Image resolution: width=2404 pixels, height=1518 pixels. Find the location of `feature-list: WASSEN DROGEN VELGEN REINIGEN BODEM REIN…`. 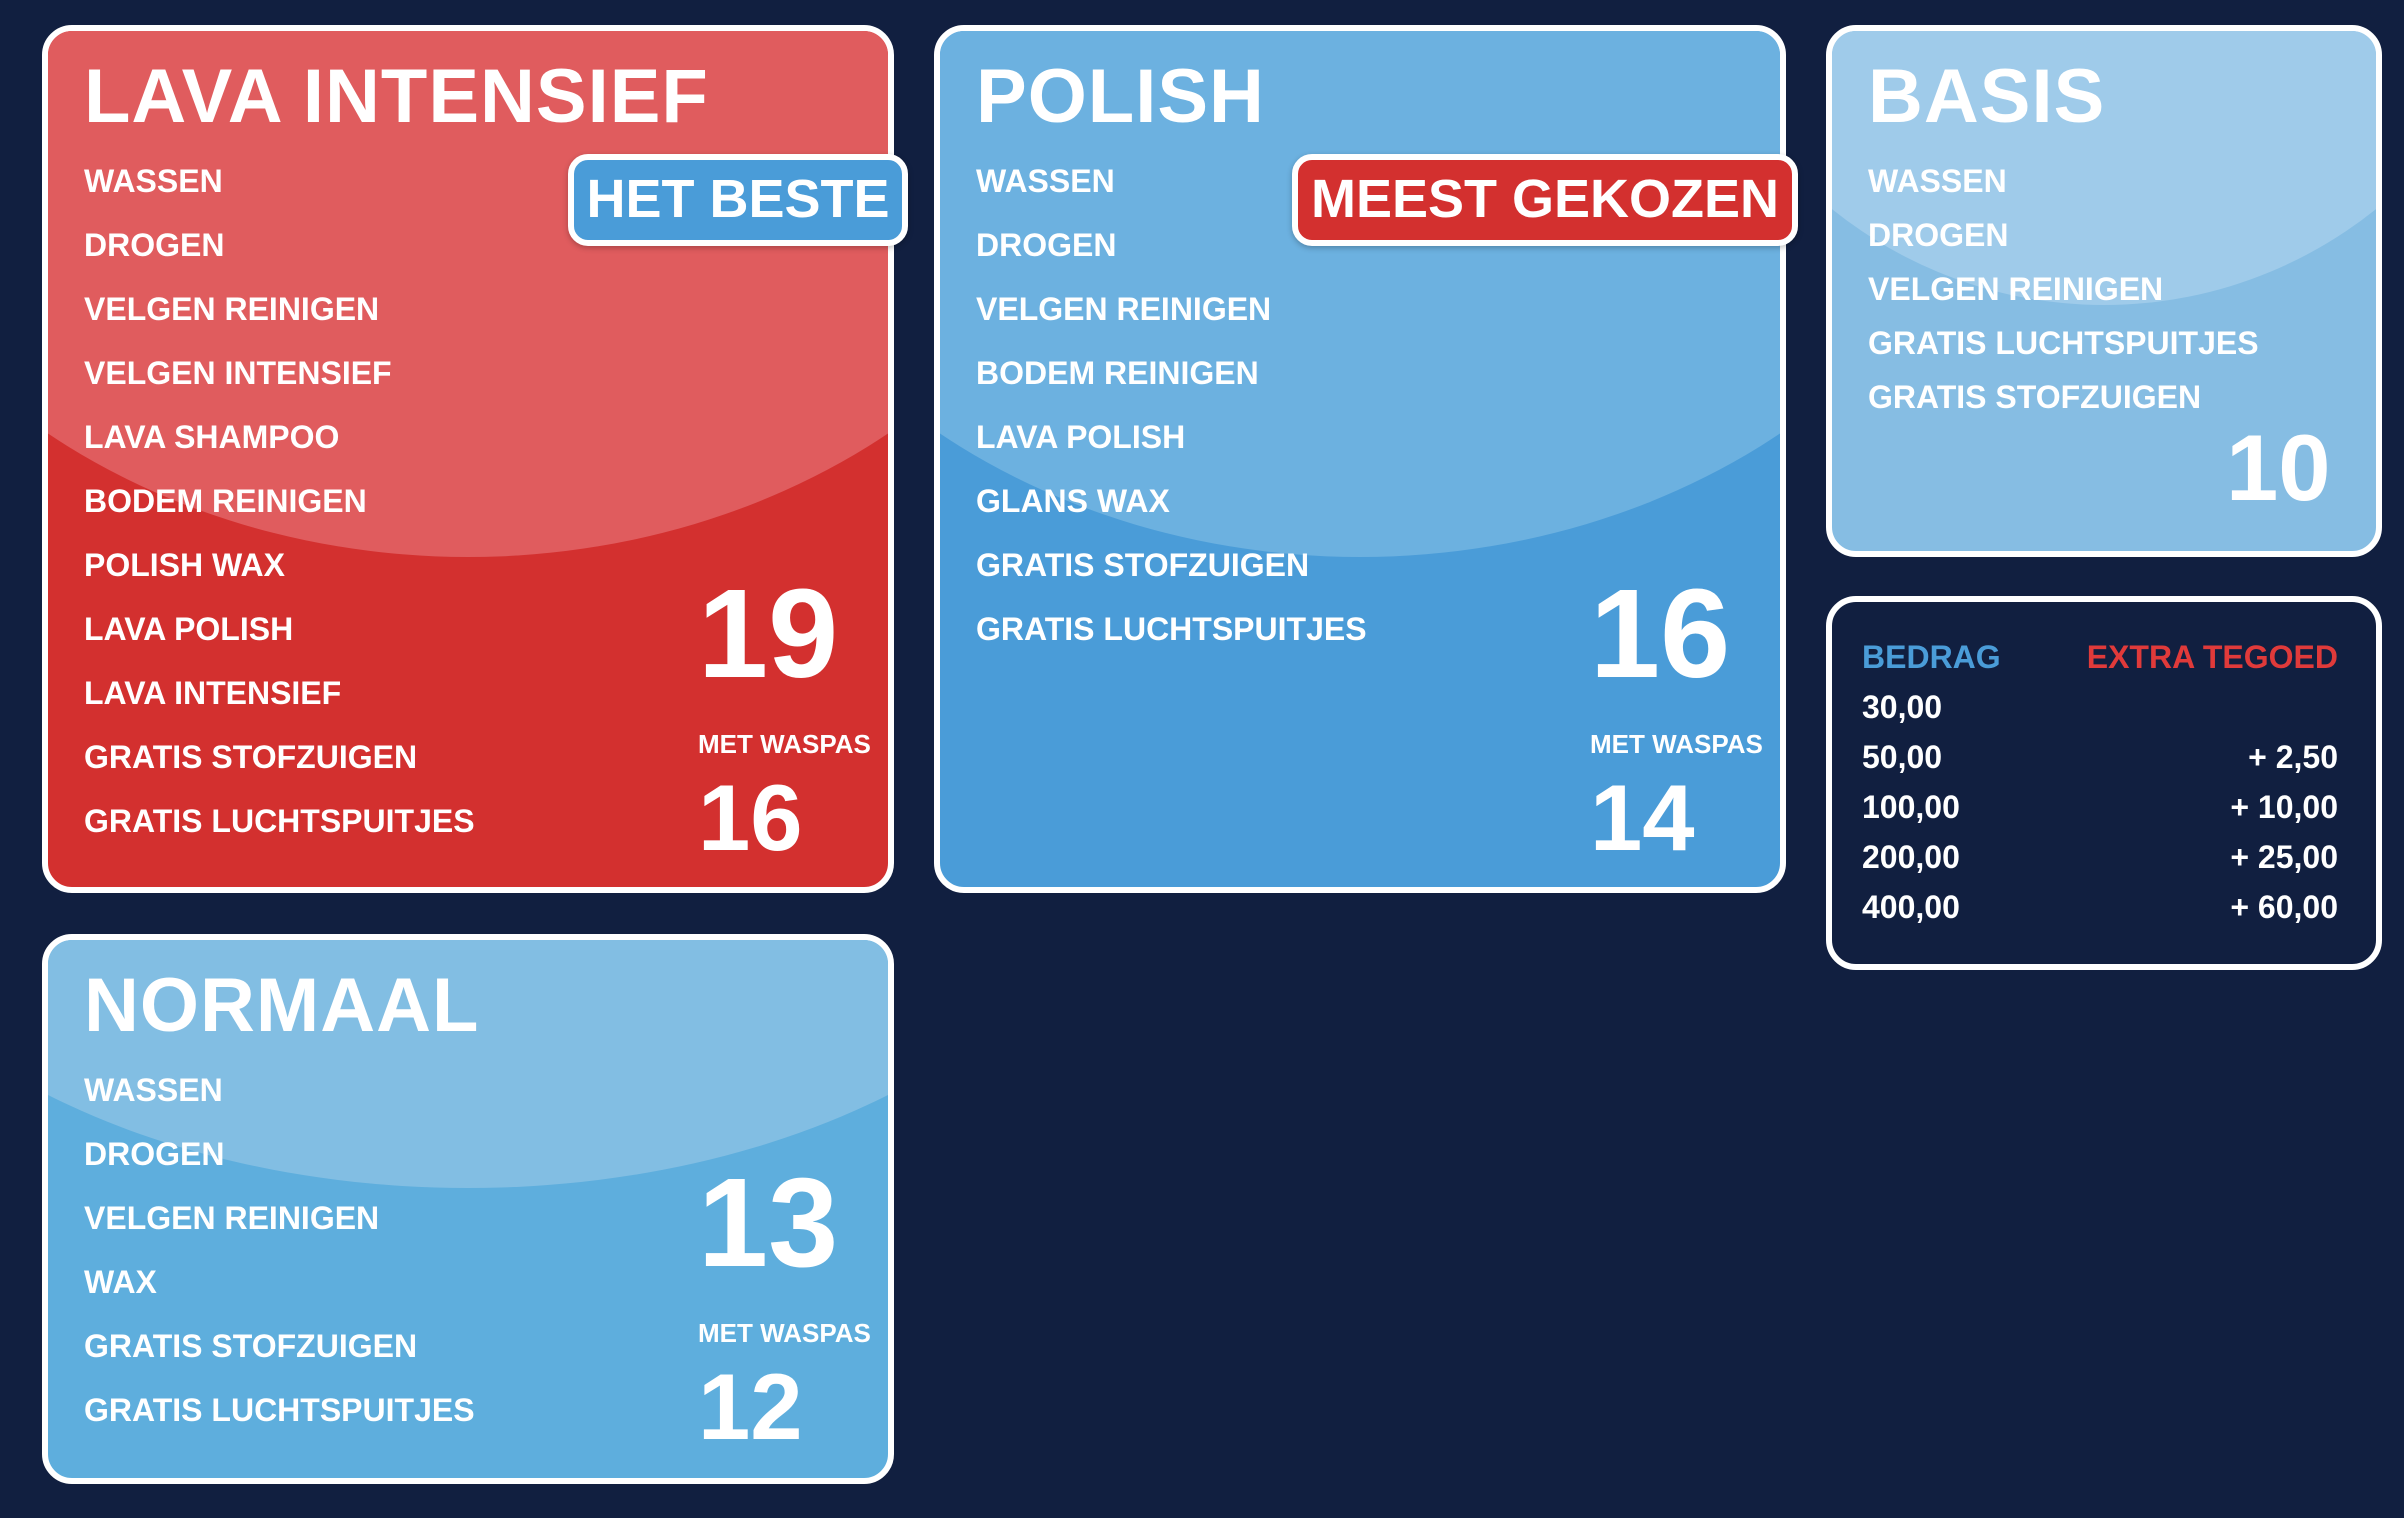

feature-list: WASSEN DROGEN VELGEN REINIGEN BODEM REIN… is located at coordinates (1171, 405).